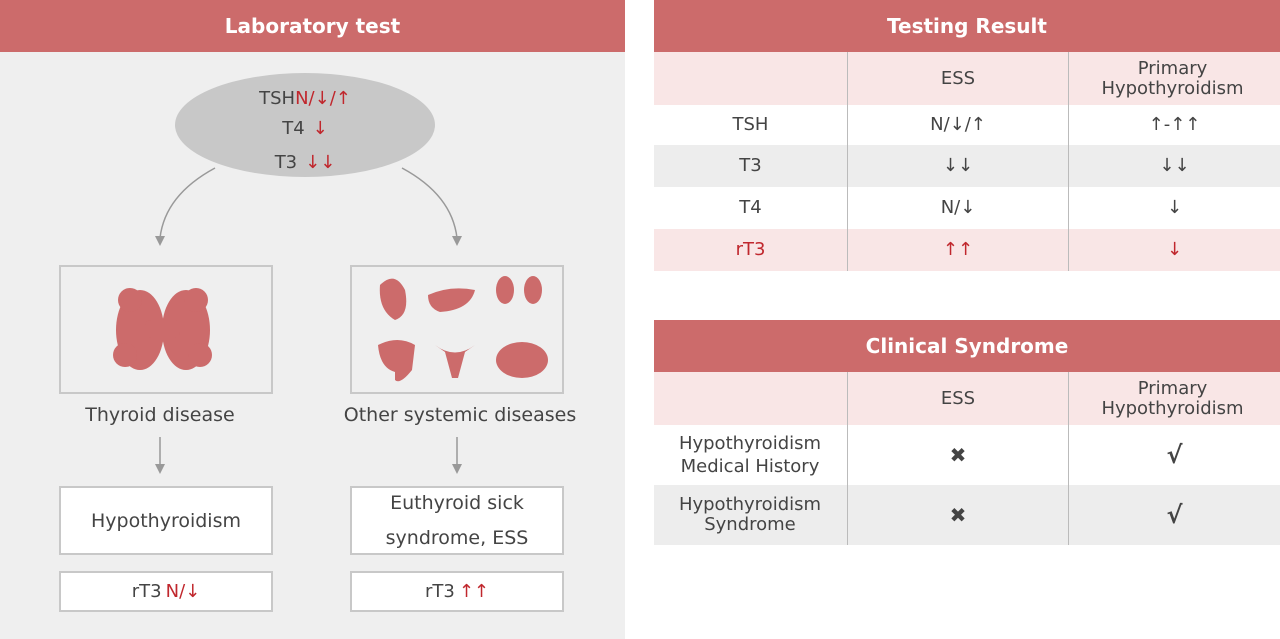 This screenshot has width=1280, height=639. Describe the element at coordinates (750, 514) in the screenshot. I see `cell: Hypothyroidism Syndrome` at that location.